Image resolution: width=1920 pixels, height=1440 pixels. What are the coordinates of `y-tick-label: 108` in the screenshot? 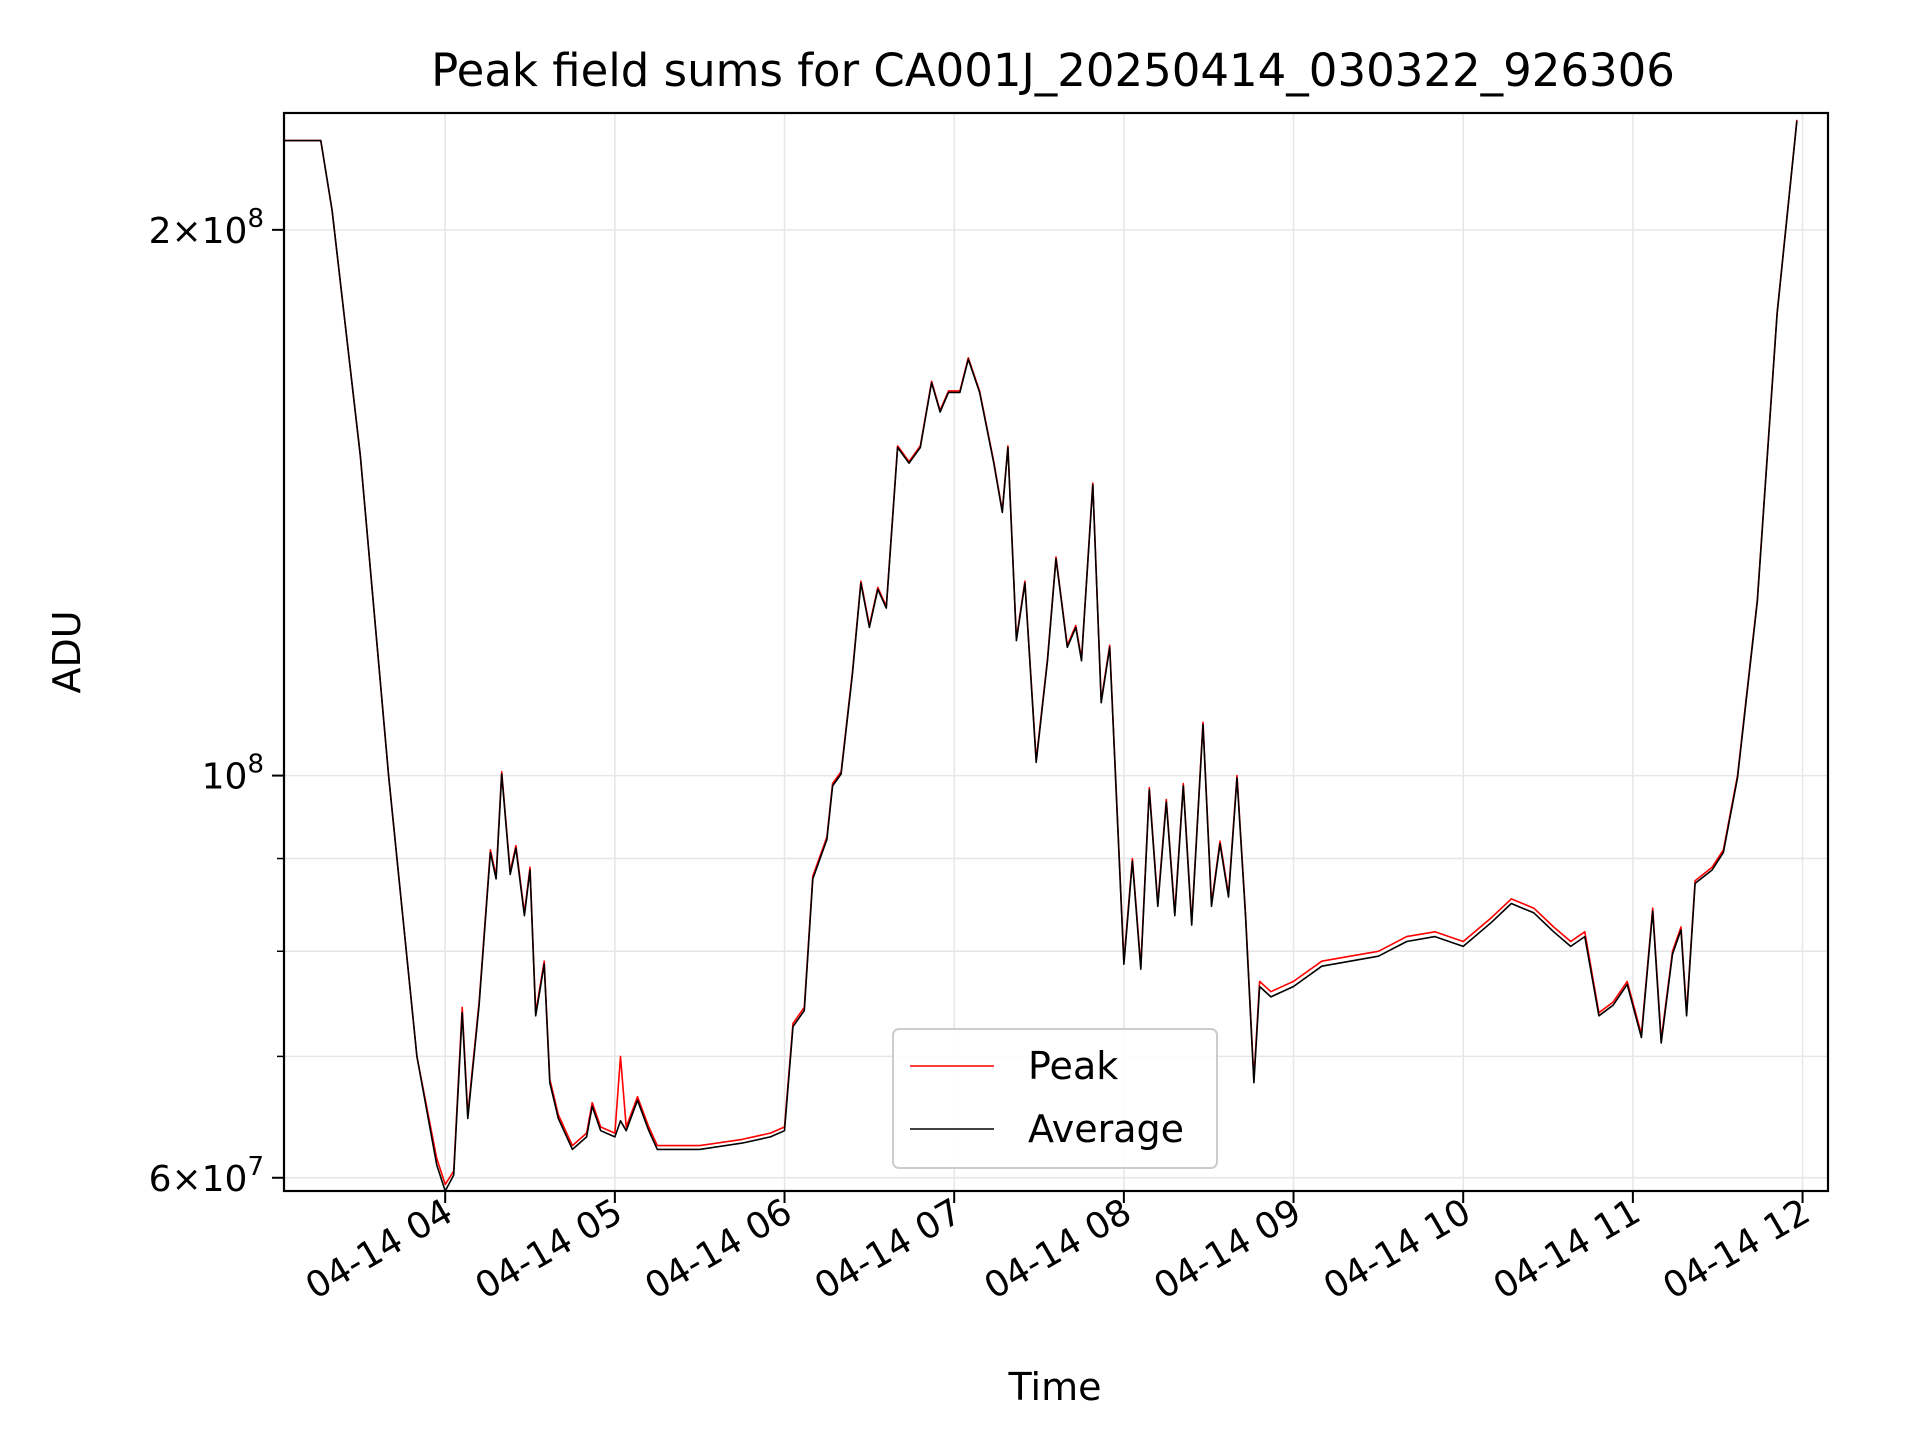 It's located at (233, 774).